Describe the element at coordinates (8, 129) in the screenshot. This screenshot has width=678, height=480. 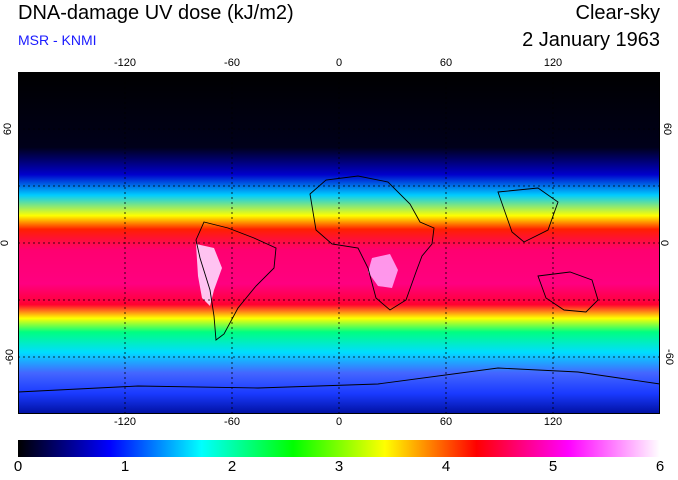
I see `lat-tick-left: 60` at that location.